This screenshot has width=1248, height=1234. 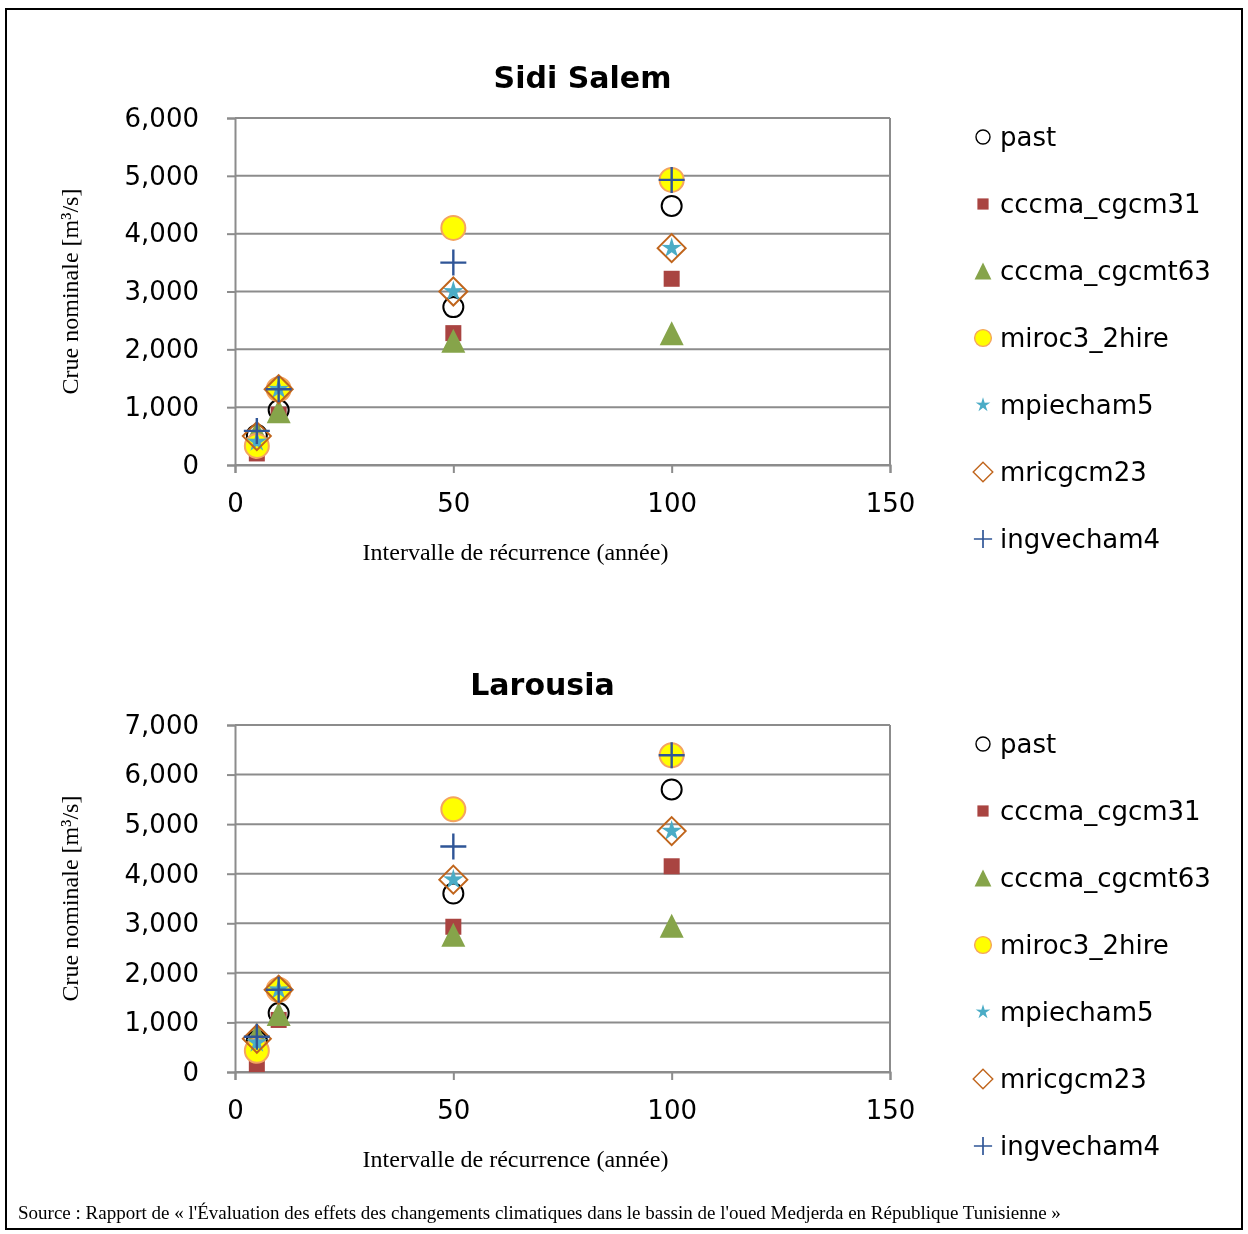 I want to click on source-note: Source : Rapport de « l'Évaluation des effets des changements climatiques dans le bassin de l'oued Medjerda en République Tunisienne », so click(x=539, y=1212).